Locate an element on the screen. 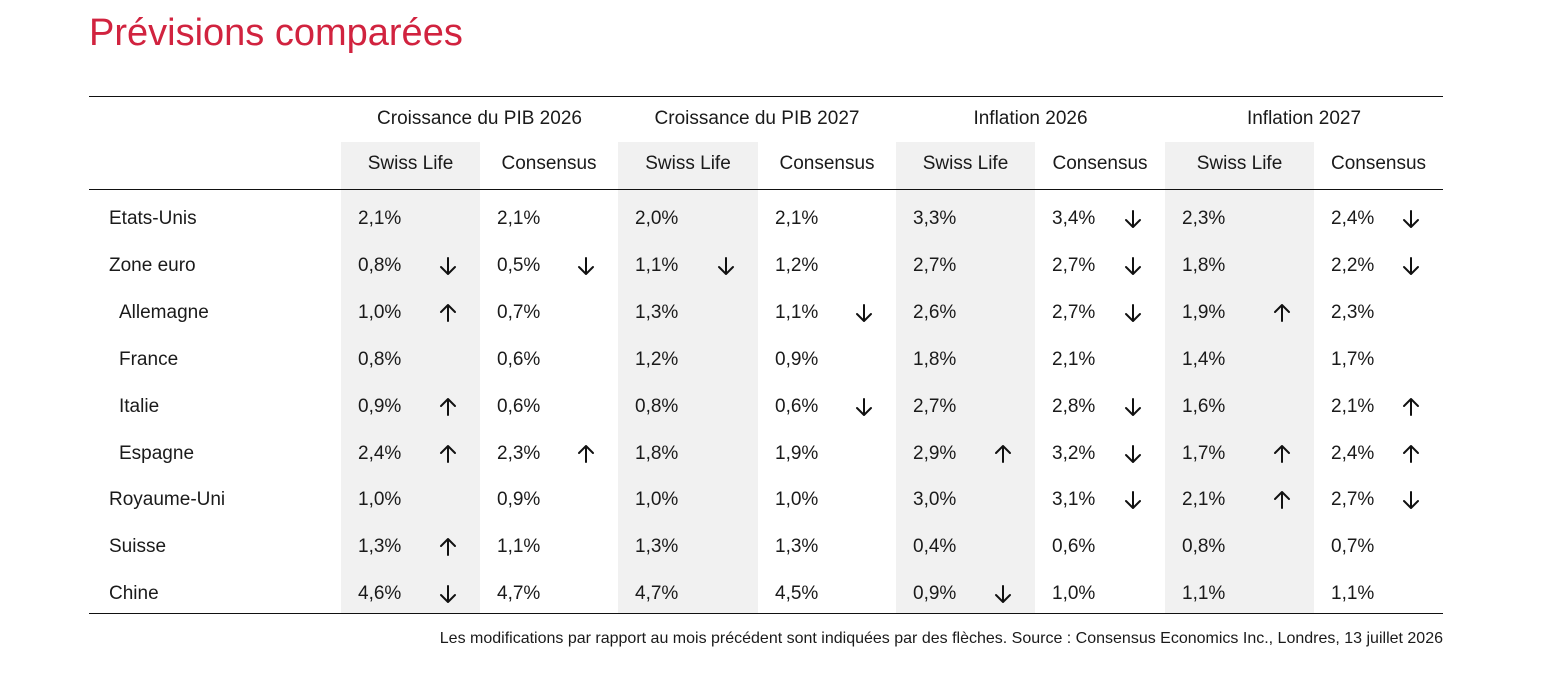 The width and height of the screenshot is (1550, 686). table-cell-value: 1,6% is located at coordinates (1204, 406).